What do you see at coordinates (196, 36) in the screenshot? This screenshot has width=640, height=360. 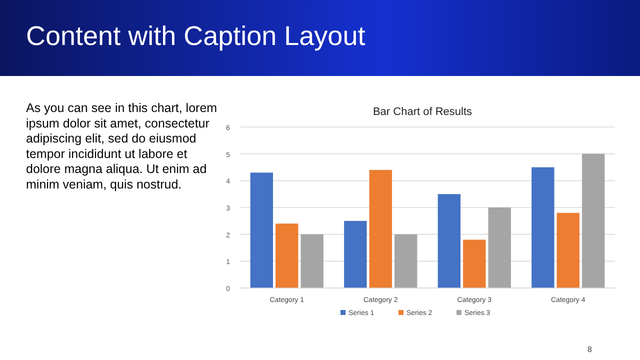 I see `text: Content with Caption Layout` at bounding box center [196, 36].